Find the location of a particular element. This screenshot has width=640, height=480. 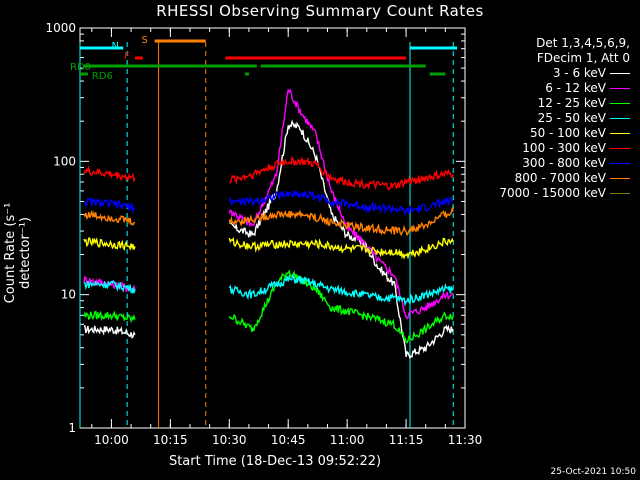

legend-label: 50 - 100 keV is located at coordinates (567, 133).